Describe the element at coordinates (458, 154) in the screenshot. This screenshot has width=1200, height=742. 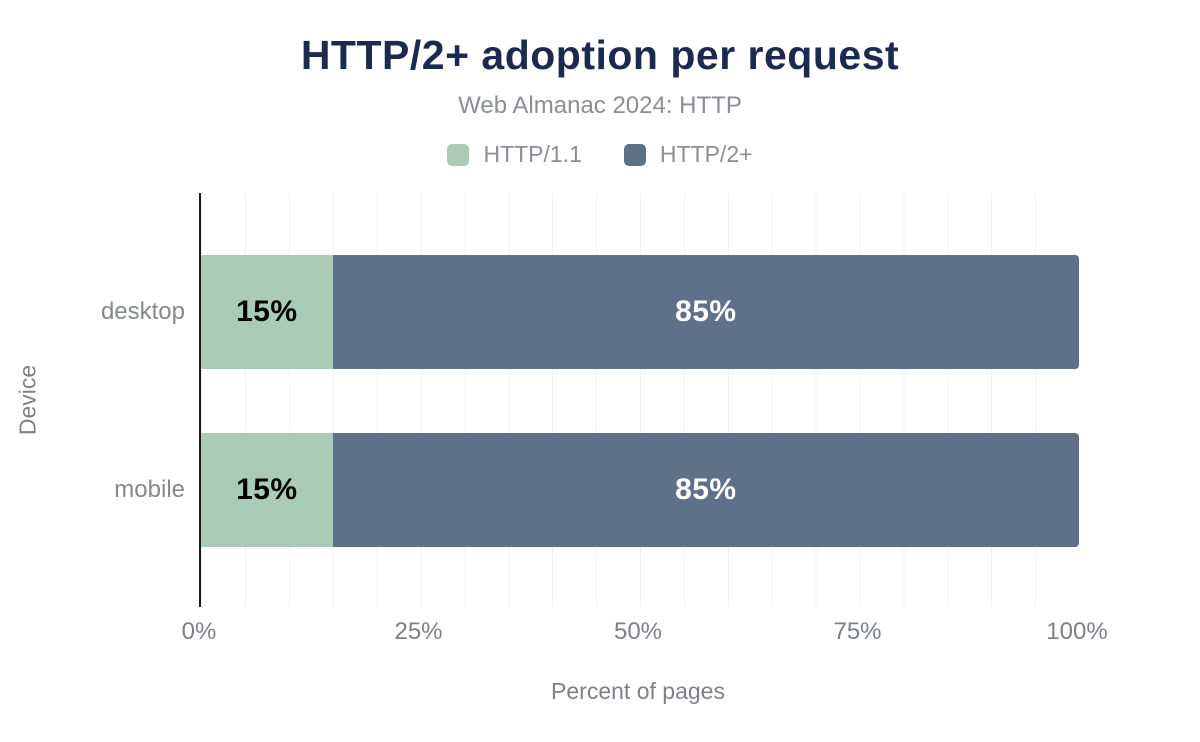
I see `legend-swatch-http11-icon` at that location.